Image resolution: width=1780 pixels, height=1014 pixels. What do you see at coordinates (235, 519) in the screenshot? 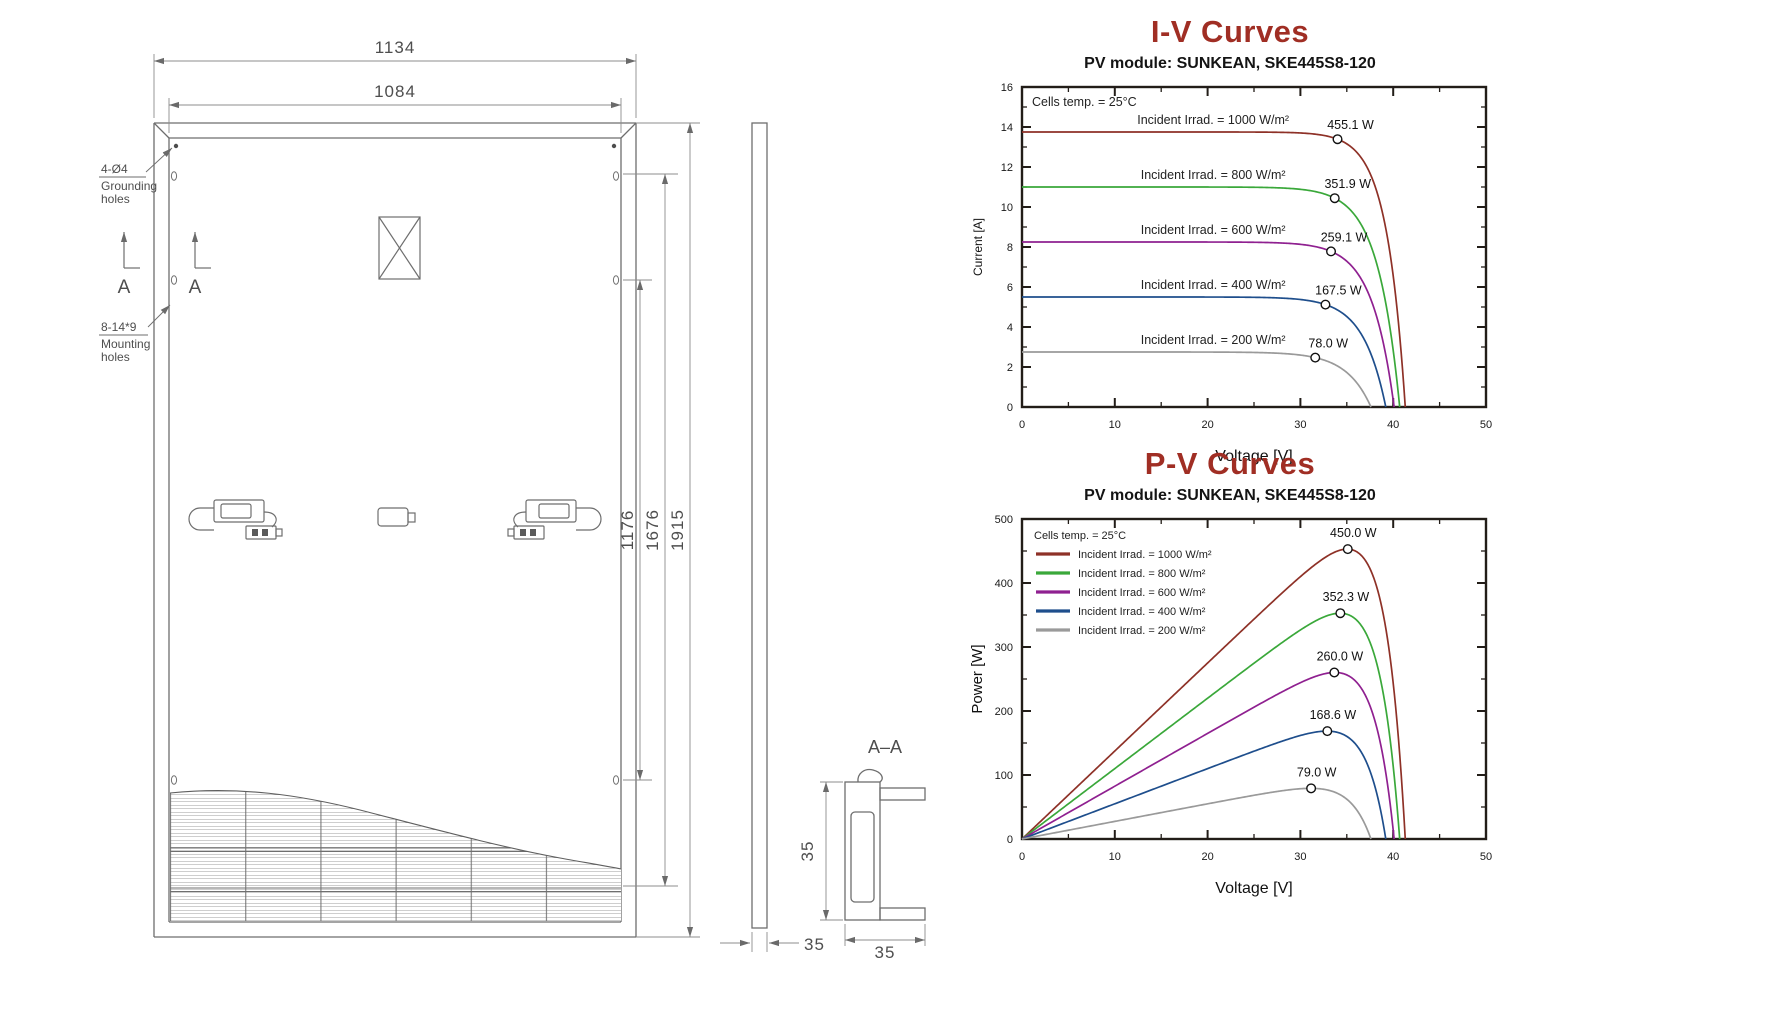
I see `cable-connector-left` at bounding box center [235, 519].